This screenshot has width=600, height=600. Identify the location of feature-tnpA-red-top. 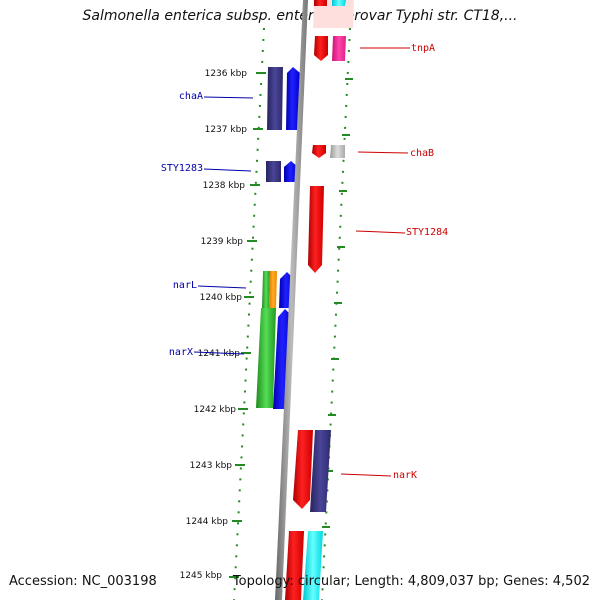
(320, 3).